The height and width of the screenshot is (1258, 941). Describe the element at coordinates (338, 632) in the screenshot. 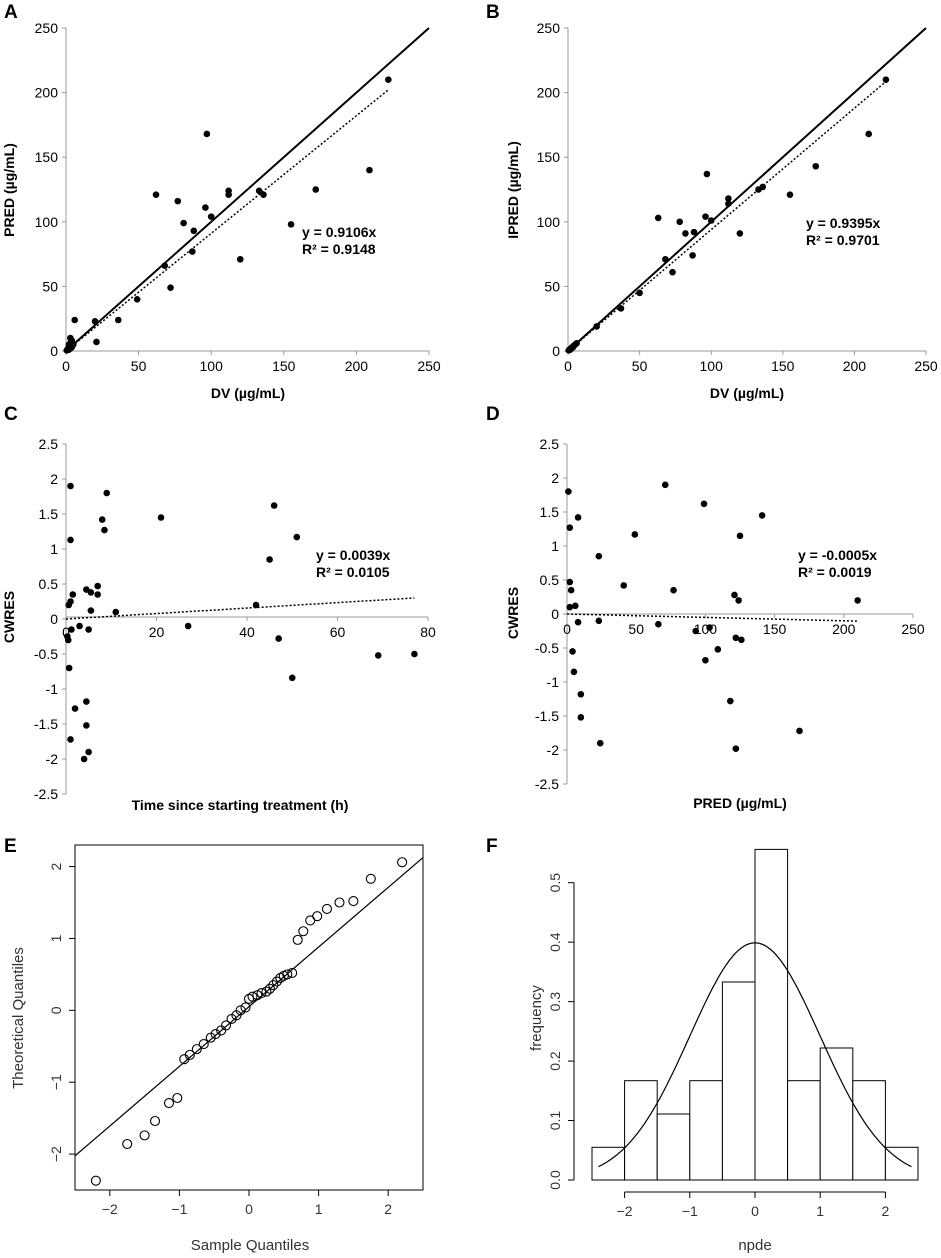

I see `x-tick-label: 60` at that location.